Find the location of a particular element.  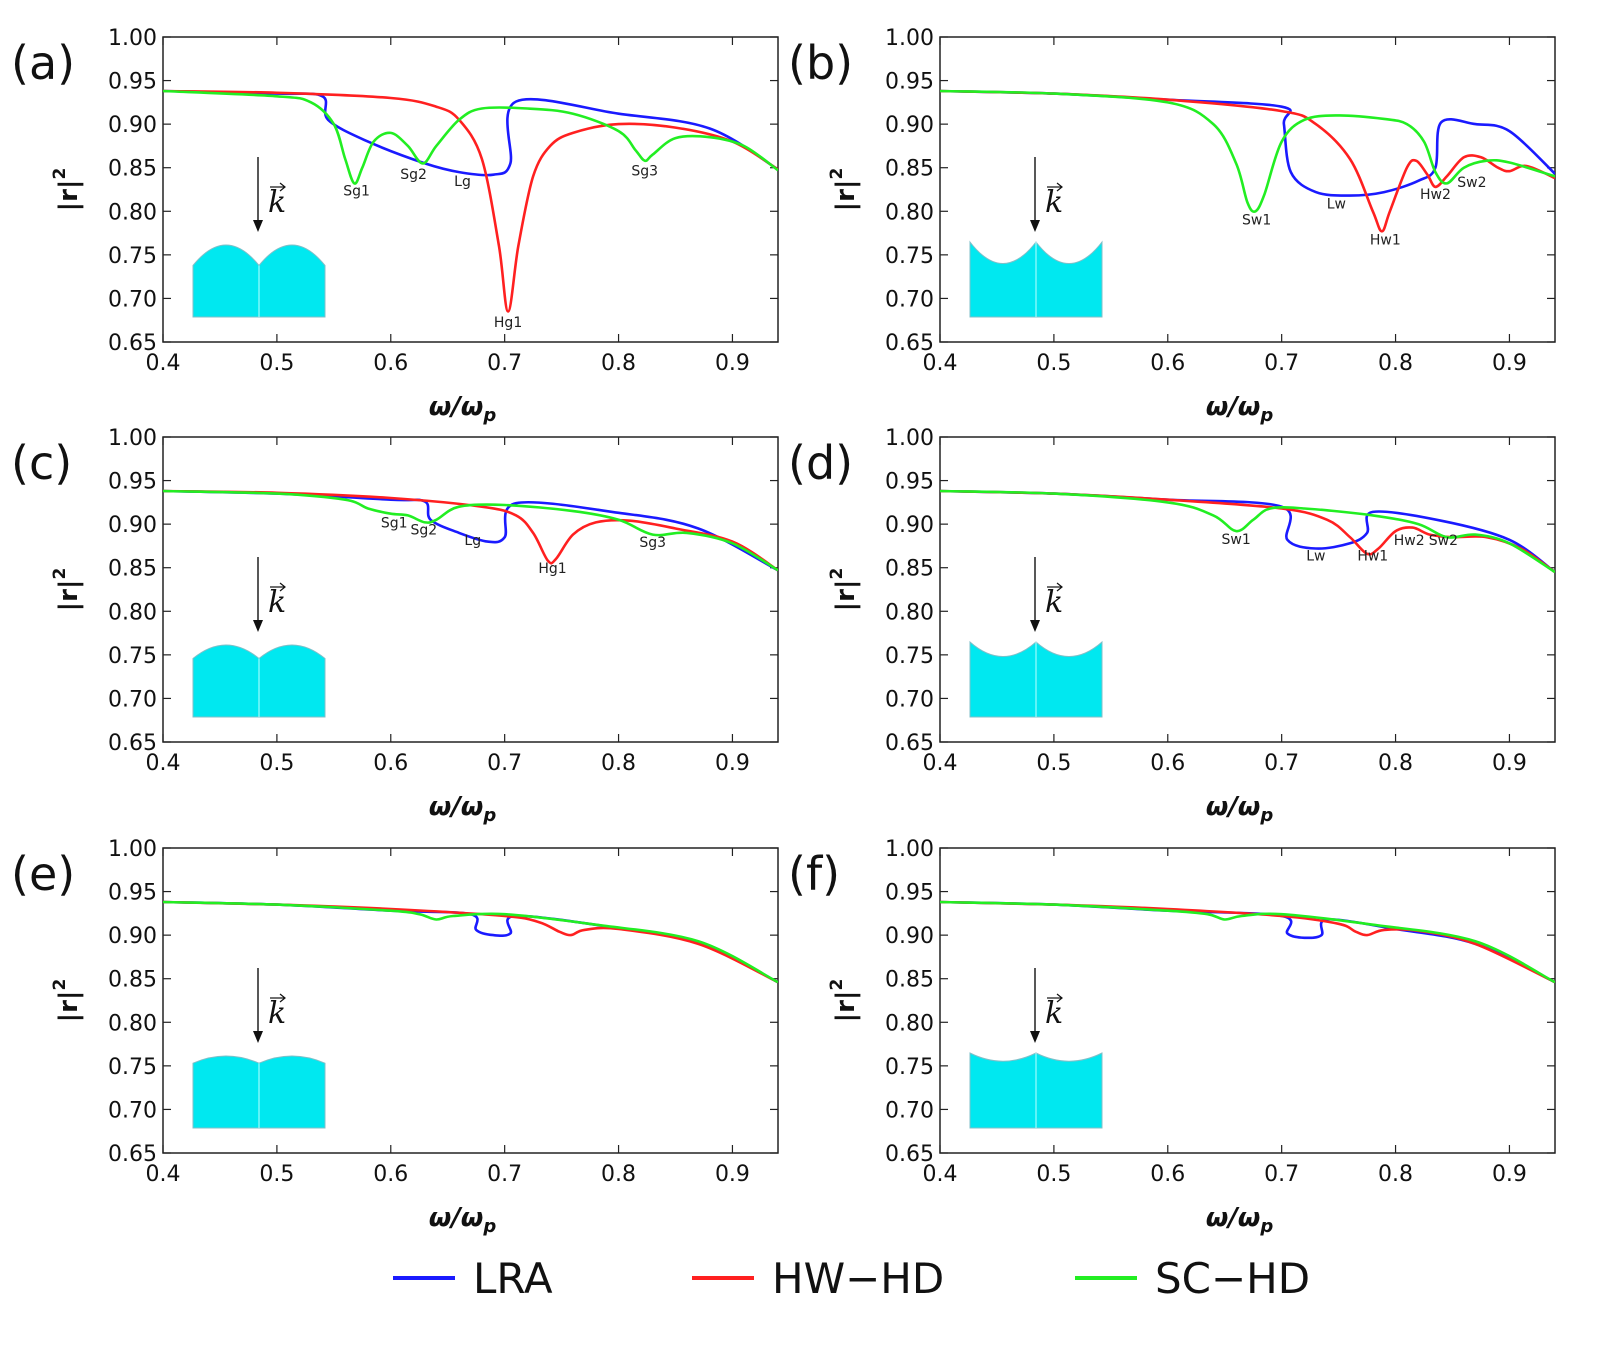

annotation-label: Lw is located at coordinates (1315, 557).